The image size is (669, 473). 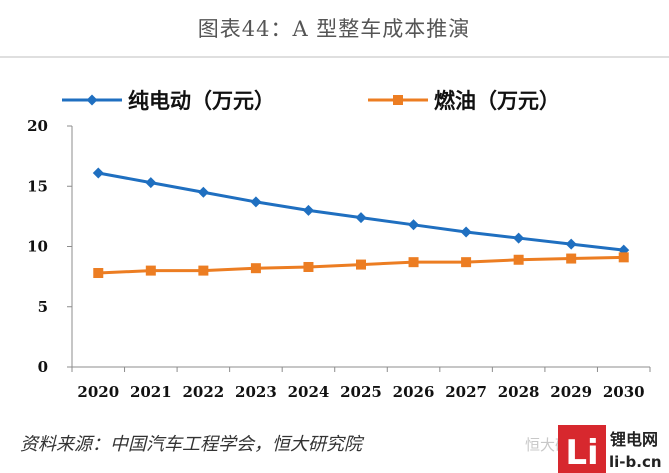 What do you see at coordinates (361, 392) in the screenshot?
I see `x-tick-label: 2025` at bounding box center [361, 392].